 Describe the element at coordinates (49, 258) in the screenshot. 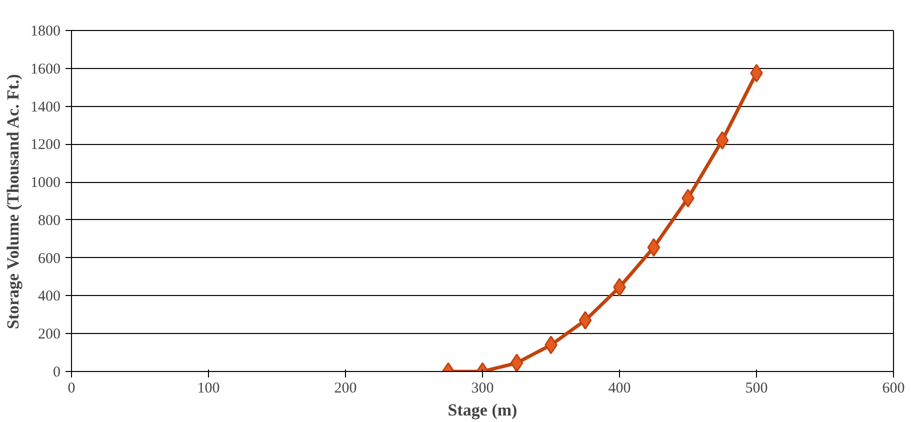

I see `y-tick-label: 600` at that location.